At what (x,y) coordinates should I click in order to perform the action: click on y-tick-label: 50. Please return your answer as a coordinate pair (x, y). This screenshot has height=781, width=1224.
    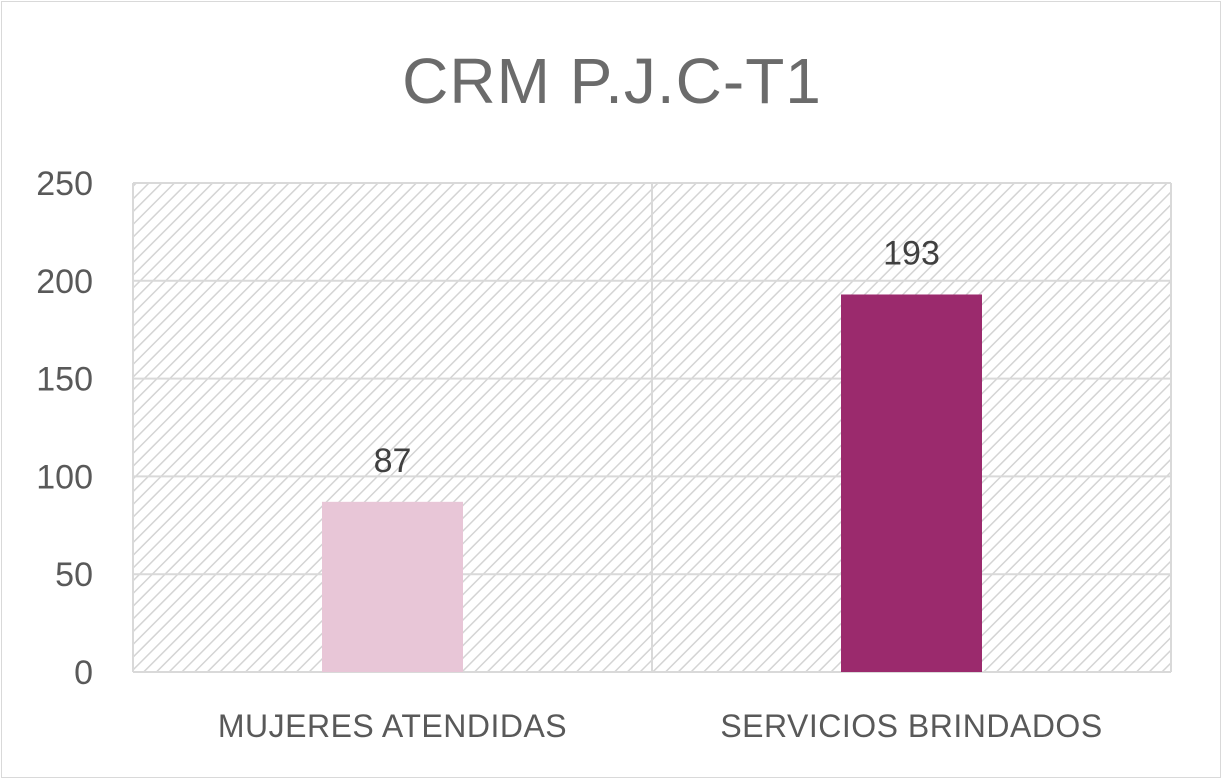
    Looking at the image, I should click on (74, 575).